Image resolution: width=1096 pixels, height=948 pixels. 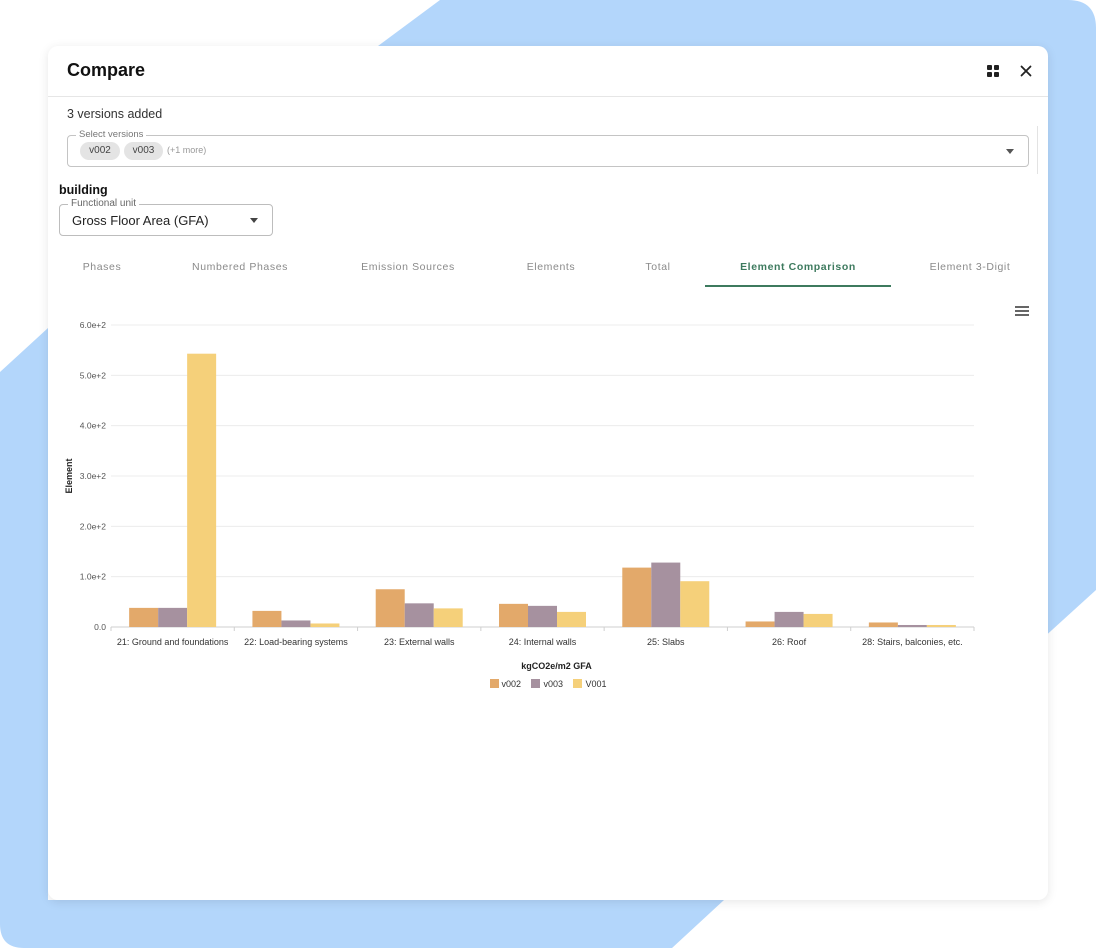 I want to click on grid-icon, so click(x=993, y=71).